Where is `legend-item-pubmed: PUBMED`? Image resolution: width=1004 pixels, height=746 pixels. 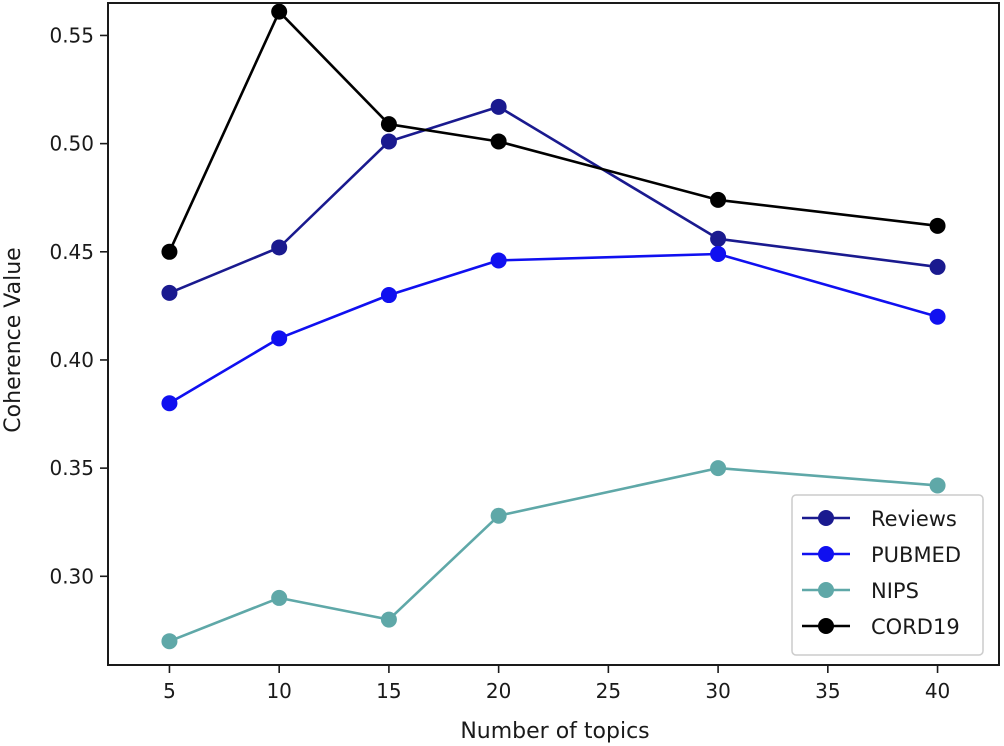 legend-item-pubmed: PUBMED is located at coordinates (881, 555).